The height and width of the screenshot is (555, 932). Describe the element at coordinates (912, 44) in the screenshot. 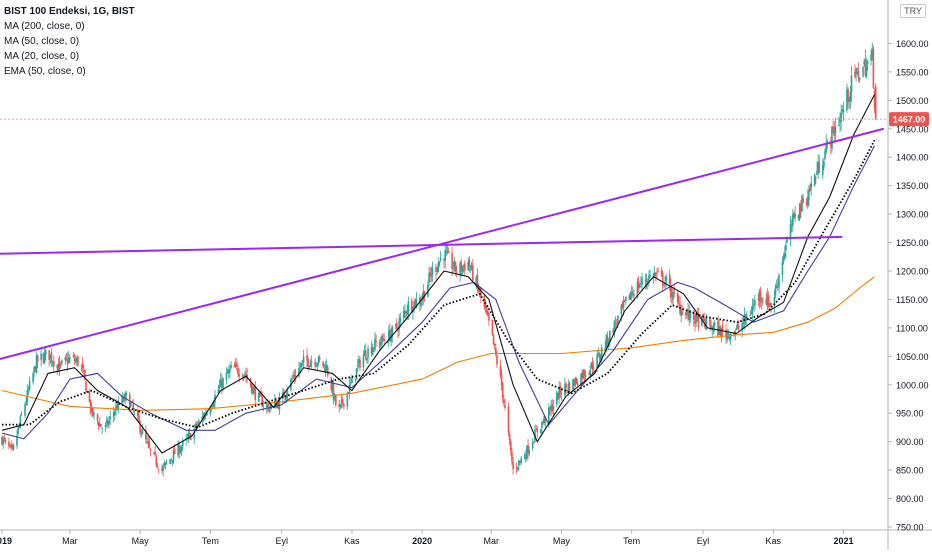

I see `y-tick-label: 1600.00` at that location.